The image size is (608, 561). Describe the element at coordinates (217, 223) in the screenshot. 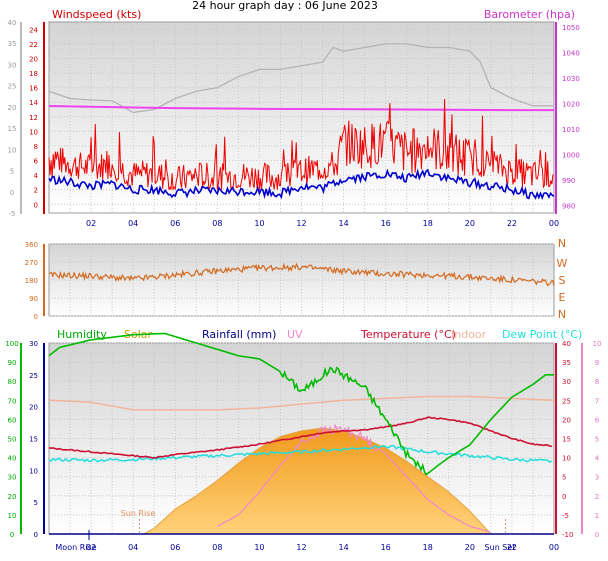

I see `wind-x-tick-label: 08` at that location.